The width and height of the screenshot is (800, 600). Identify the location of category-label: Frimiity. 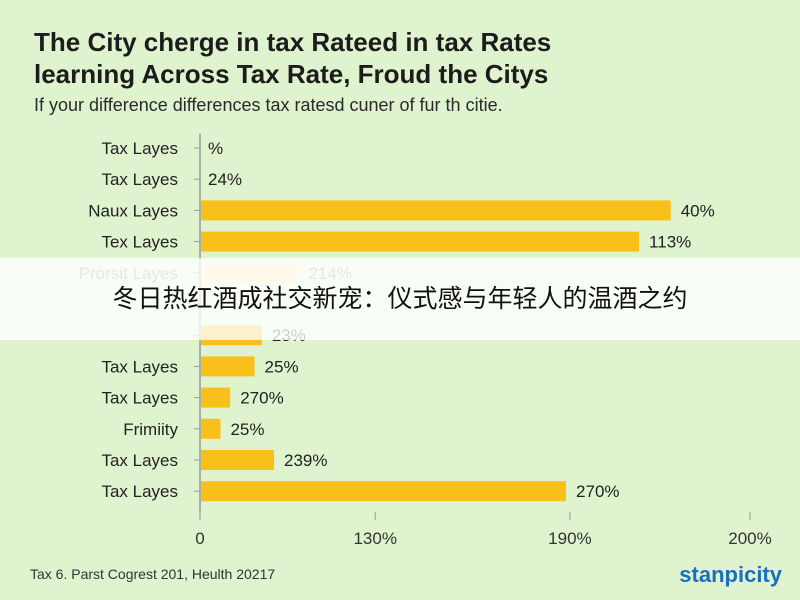
(150, 429).